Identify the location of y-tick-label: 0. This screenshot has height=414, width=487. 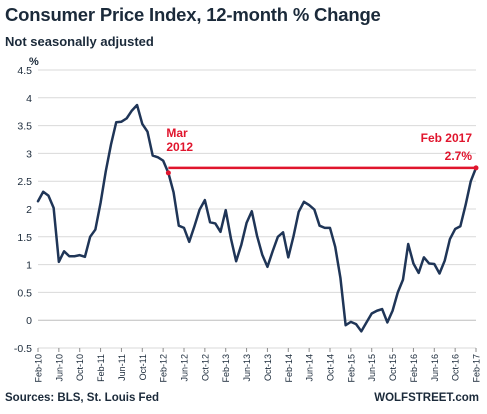
(29, 321).